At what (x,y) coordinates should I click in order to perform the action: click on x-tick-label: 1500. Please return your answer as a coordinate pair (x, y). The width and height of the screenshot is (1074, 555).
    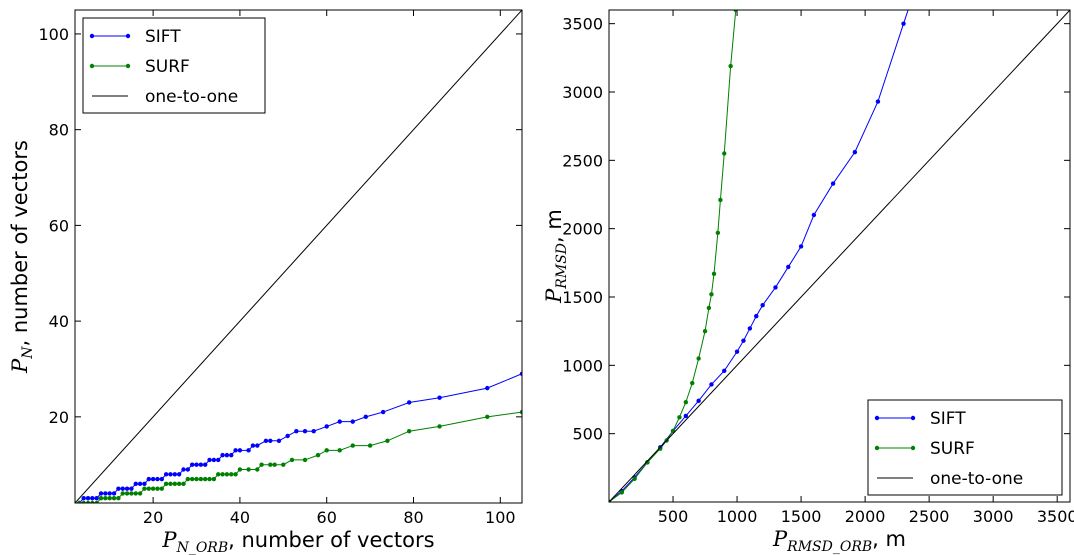
    Looking at the image, I should click on (801, 516).